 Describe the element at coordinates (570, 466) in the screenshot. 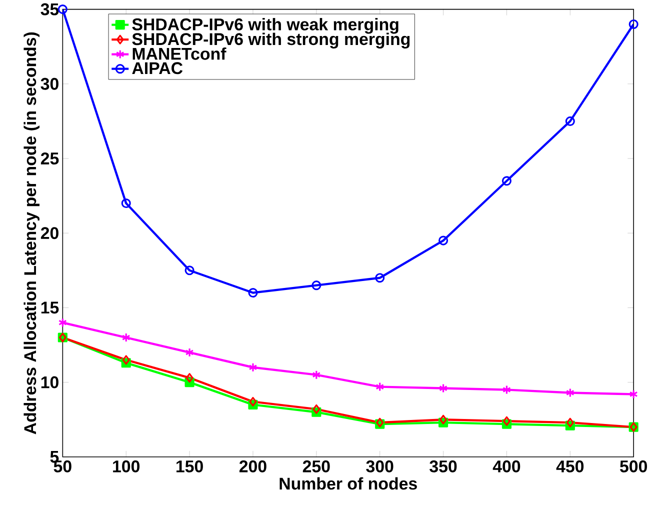

I see `x-tick-label: 450` at that location.